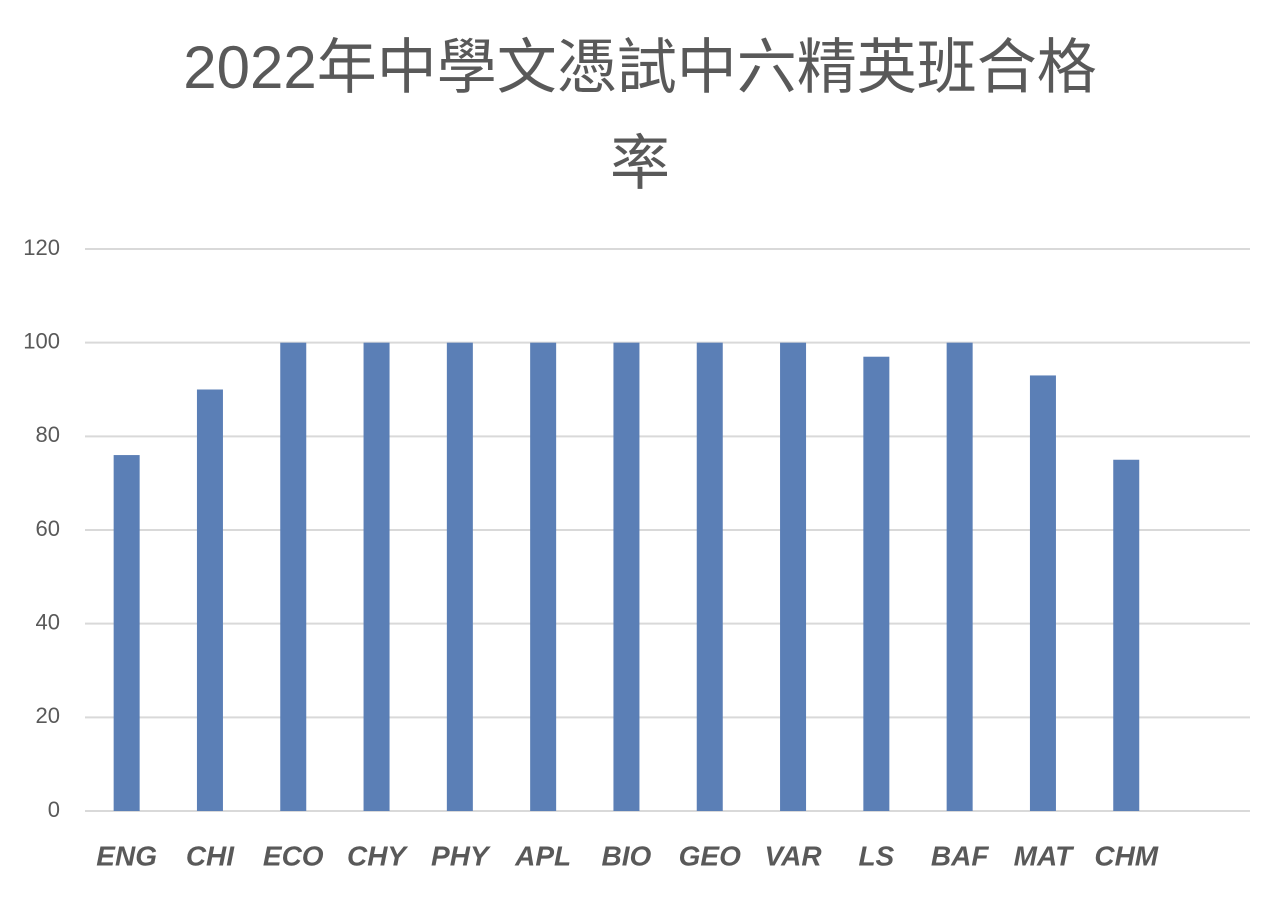 This screenshot has width=1280, height=897. Describe the element at coordinates (461, 855) in the screenshot. I see `x-tick-label: PHY` at that location.